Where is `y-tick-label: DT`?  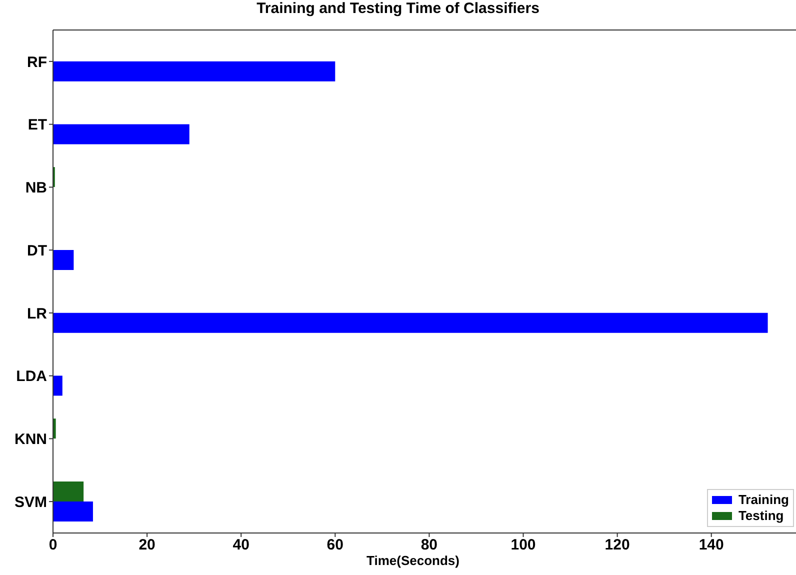 y-tick-label: DT is located at coordinates (37, 251).